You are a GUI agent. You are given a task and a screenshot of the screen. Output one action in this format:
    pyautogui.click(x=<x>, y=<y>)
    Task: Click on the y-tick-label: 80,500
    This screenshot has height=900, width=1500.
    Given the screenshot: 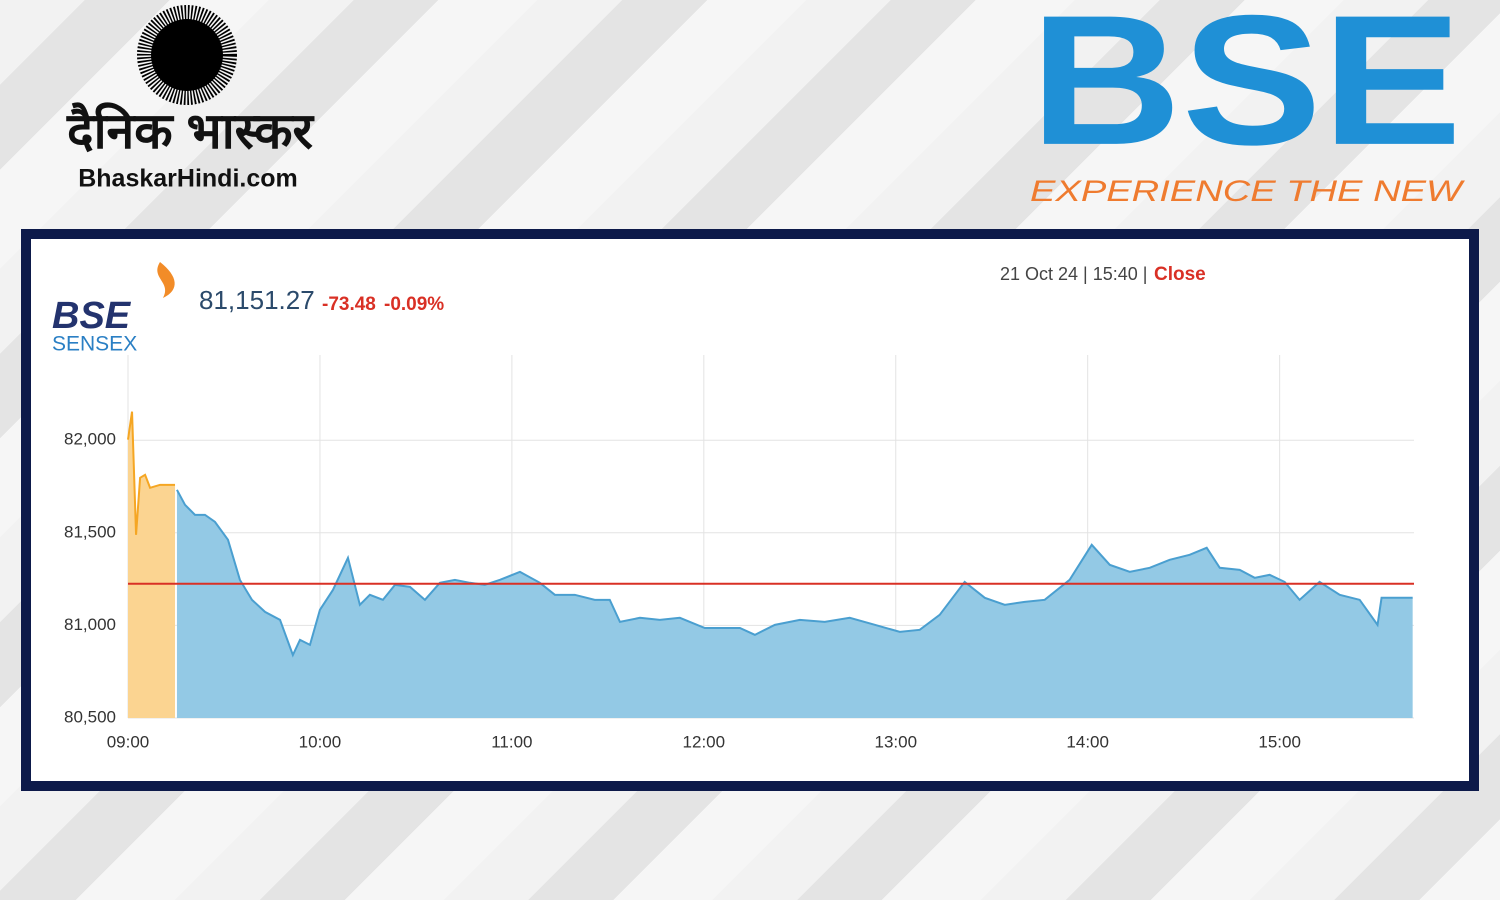 What is the action you would take?
    pyautogui.click(x=90, y=716)
    